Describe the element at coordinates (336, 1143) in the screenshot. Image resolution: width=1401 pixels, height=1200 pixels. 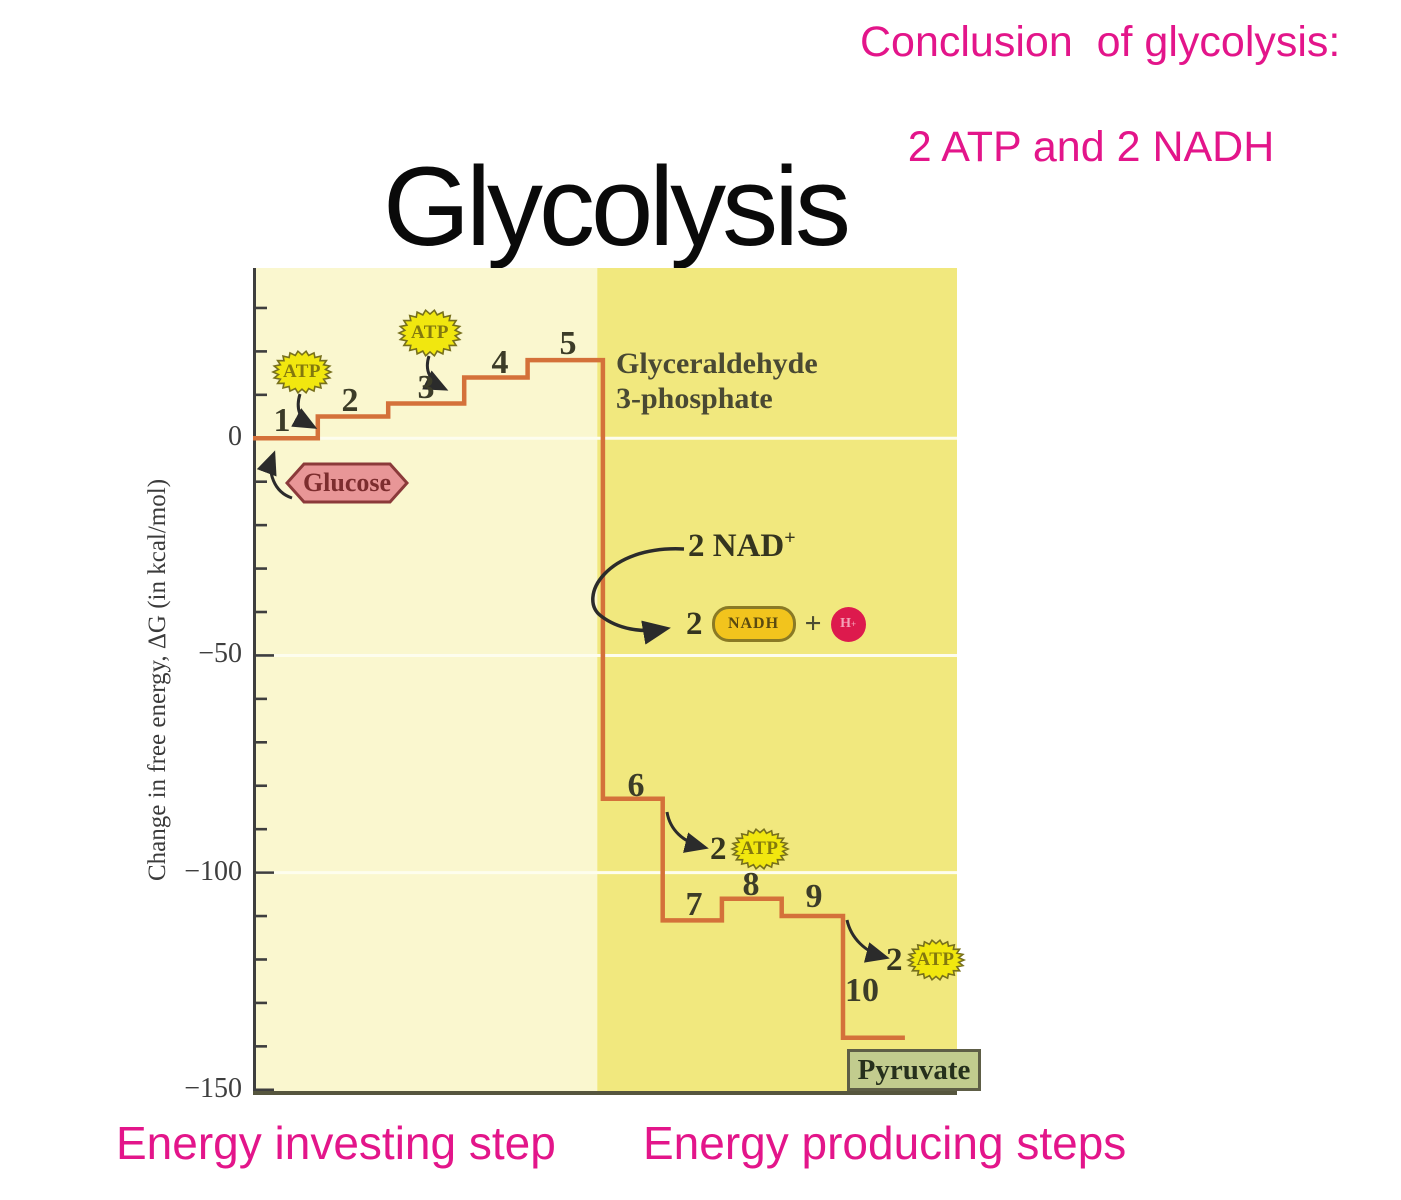
I see `phase-label-investing: Energy investing step` at that location.